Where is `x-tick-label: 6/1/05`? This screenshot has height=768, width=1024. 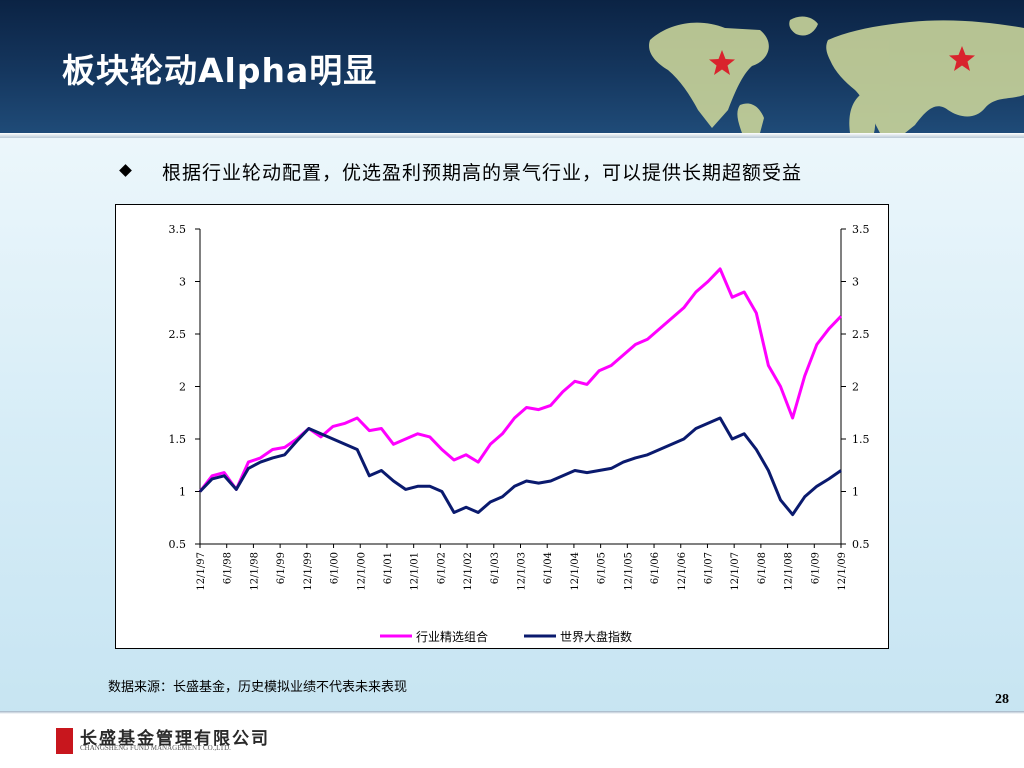 x-tick-label: 6/1/05 is located at coordinates (602, 568).